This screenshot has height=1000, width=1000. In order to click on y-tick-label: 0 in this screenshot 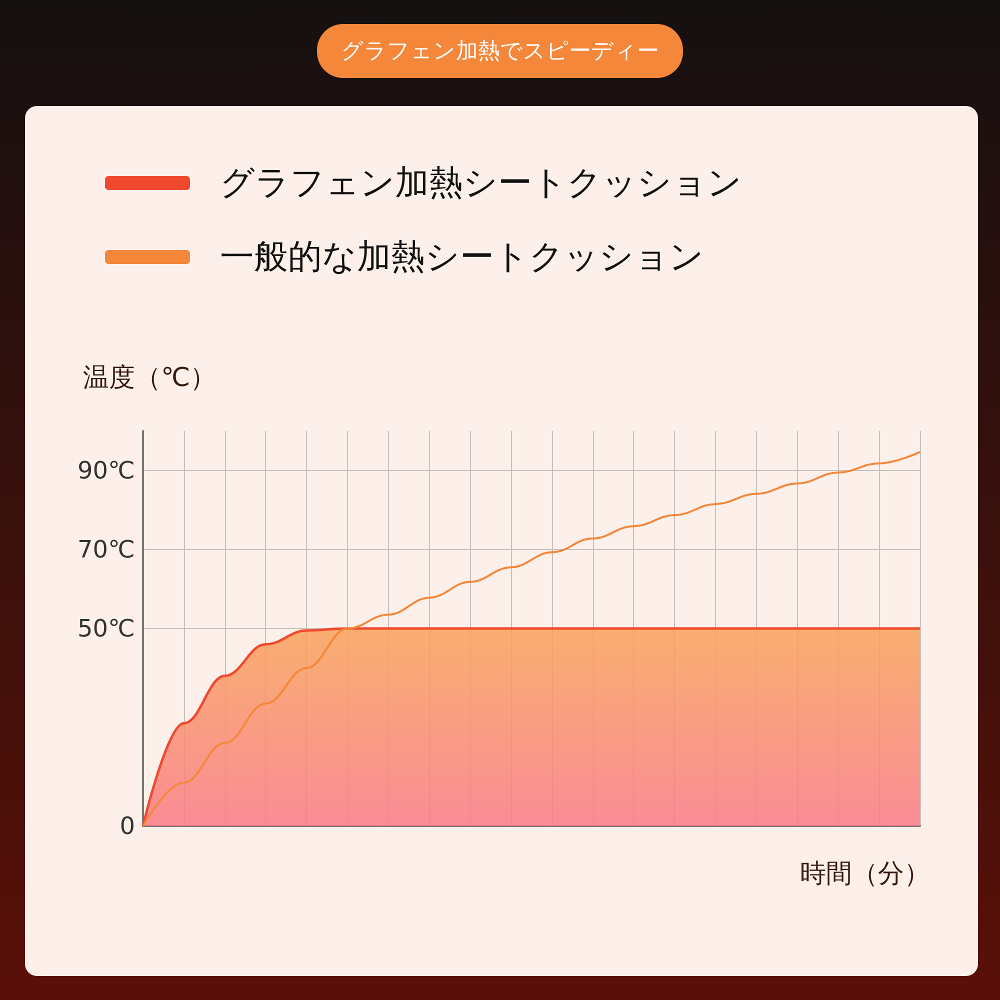, I will do `click(127, 826)`.